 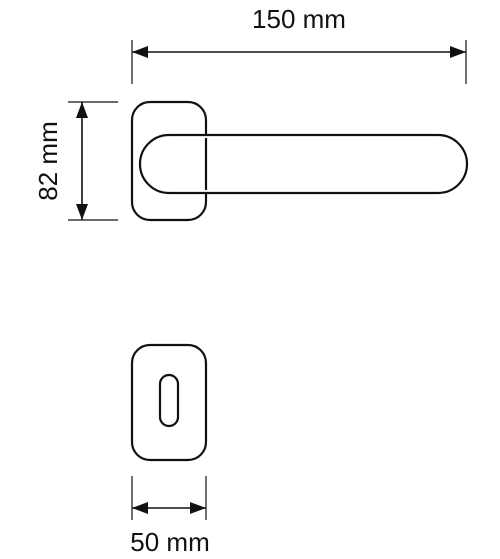 I want to click on height-arrow-top, so click(x=82, y=110).